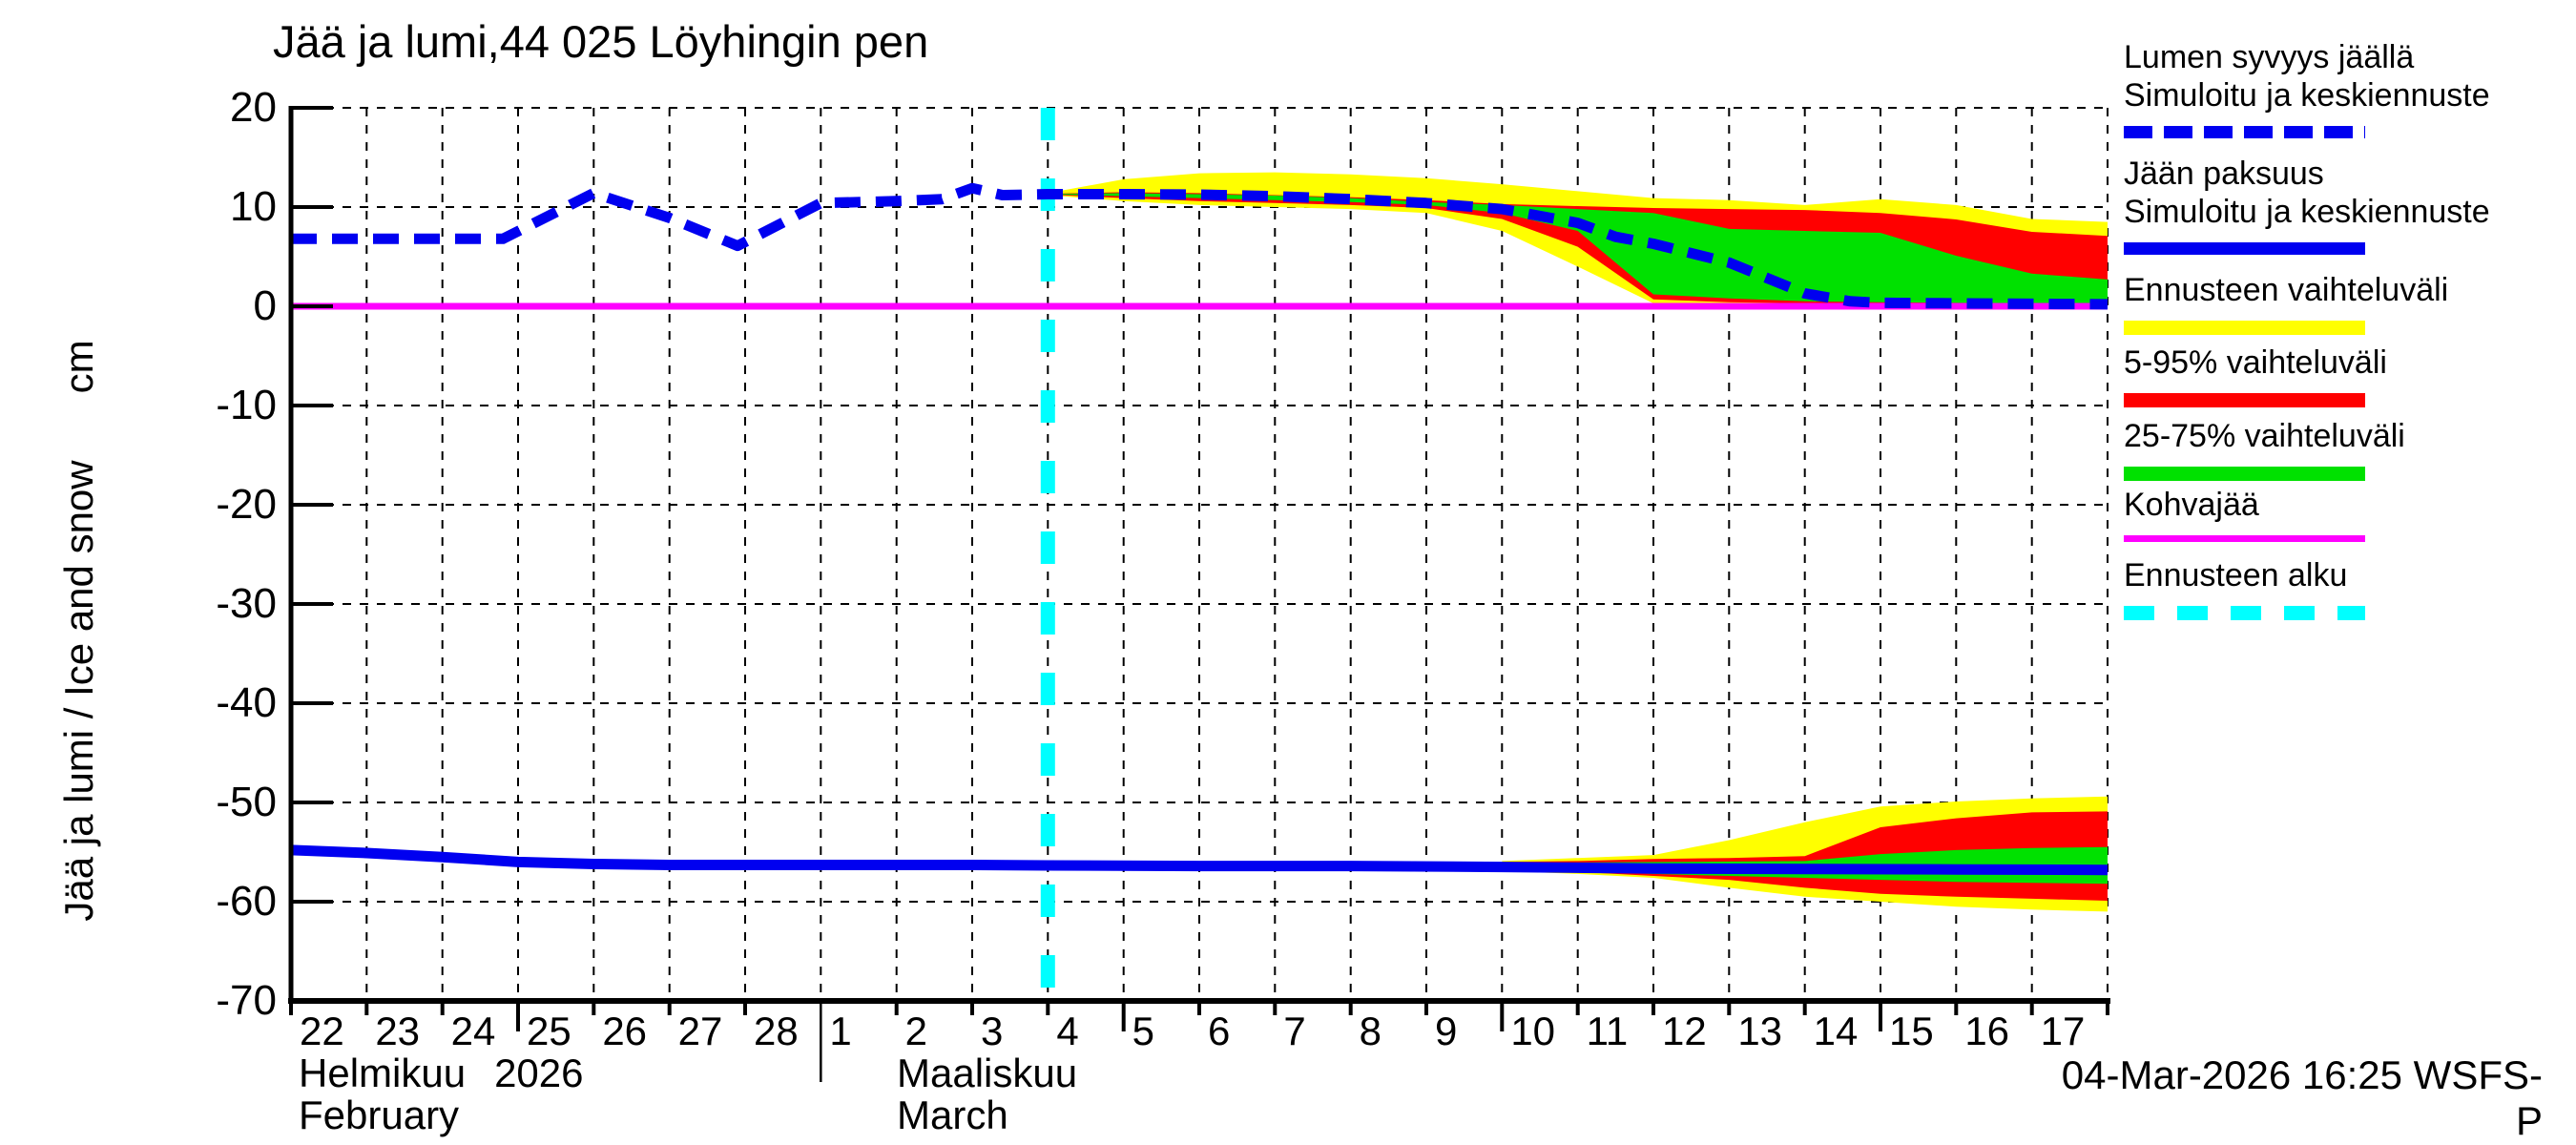  Describe the element at coordinates (916, 1031) in the screenshot. I see `x-tick-label-march: 2` at that location.